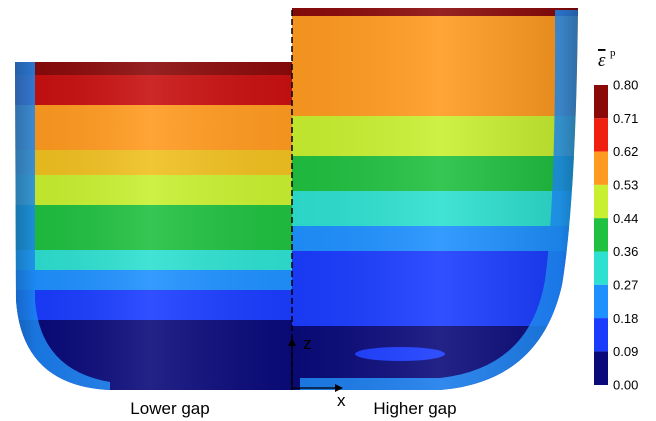  Describe the element at coordinates (307, 343) in the screenshot. I see `z-label: z` at that location.